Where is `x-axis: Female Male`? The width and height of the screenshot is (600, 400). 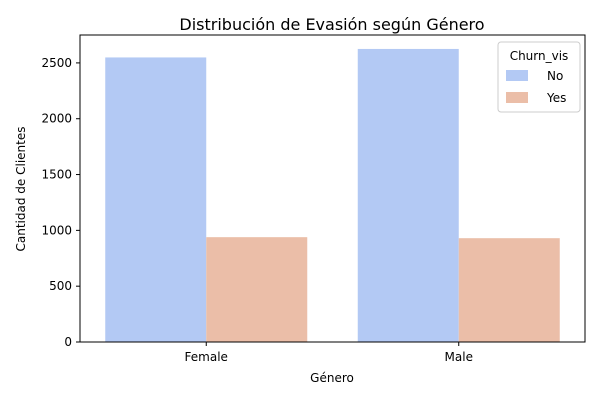
x-axis: Female Male is located at coordinates (329, 353).